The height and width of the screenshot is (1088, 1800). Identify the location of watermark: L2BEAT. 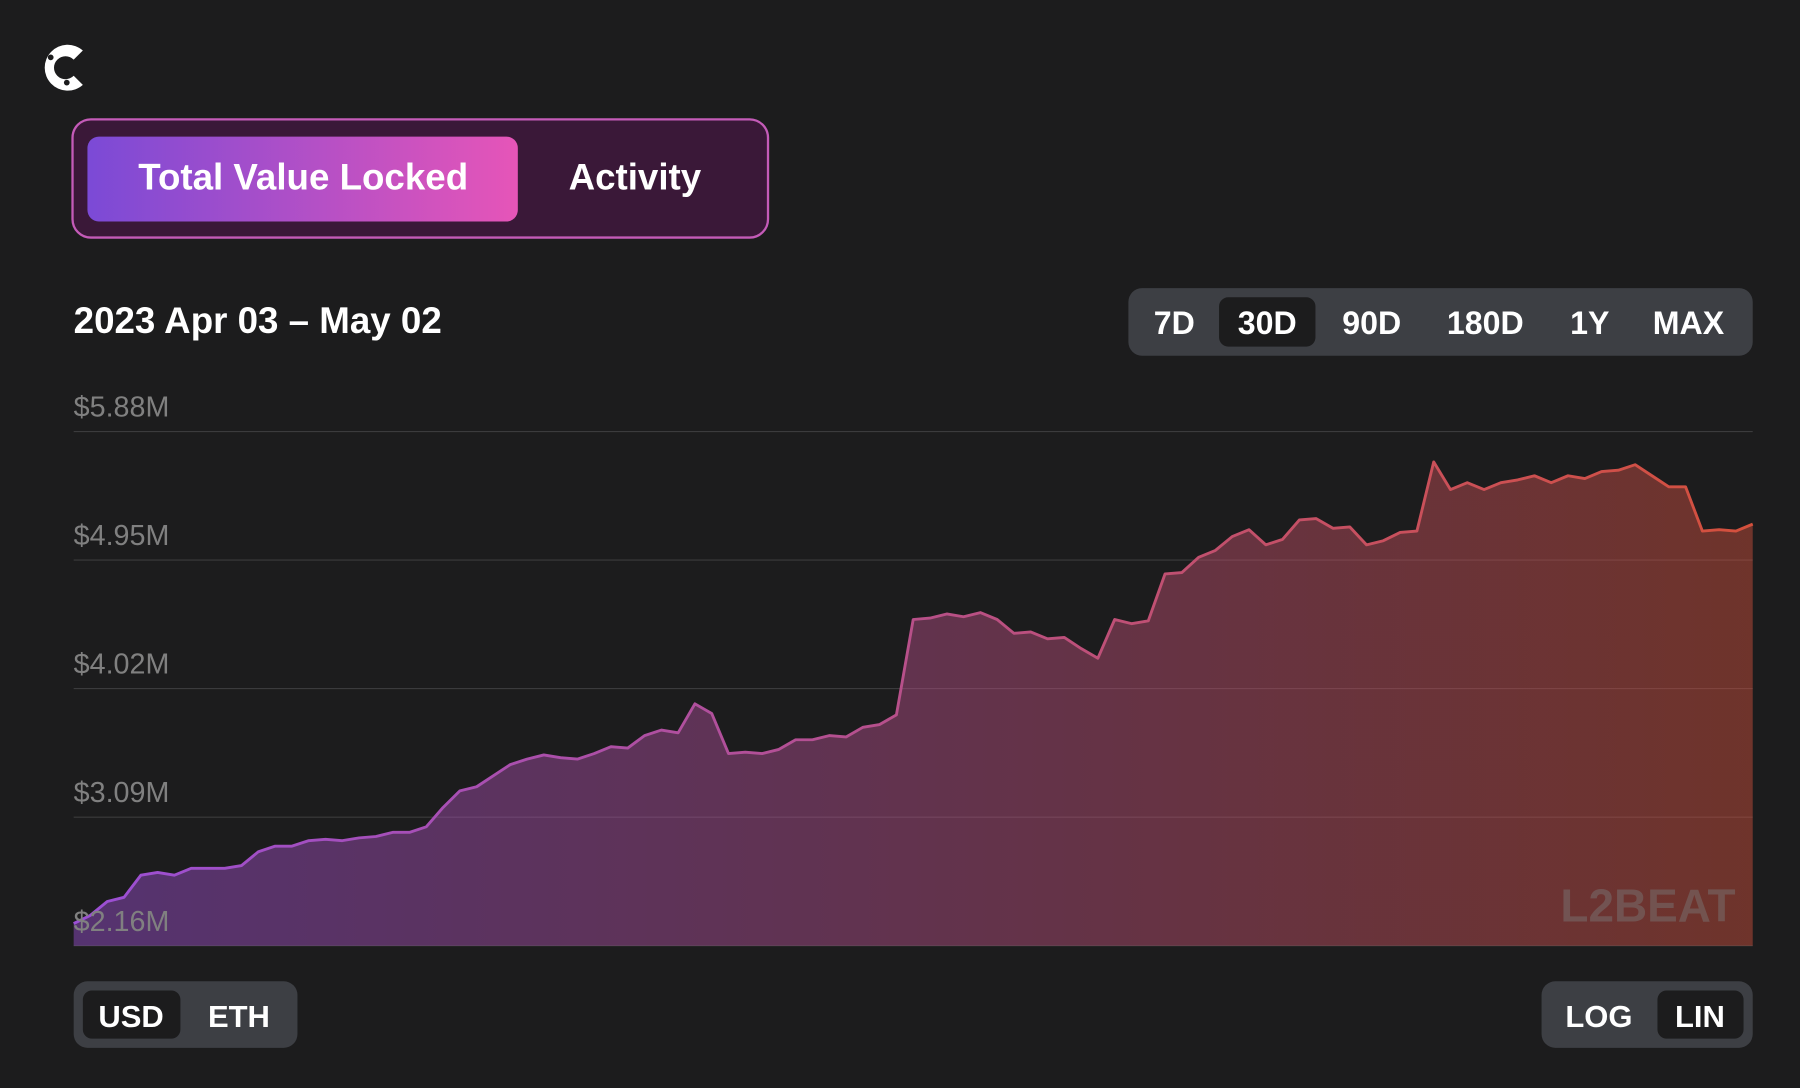
(1647, 906).